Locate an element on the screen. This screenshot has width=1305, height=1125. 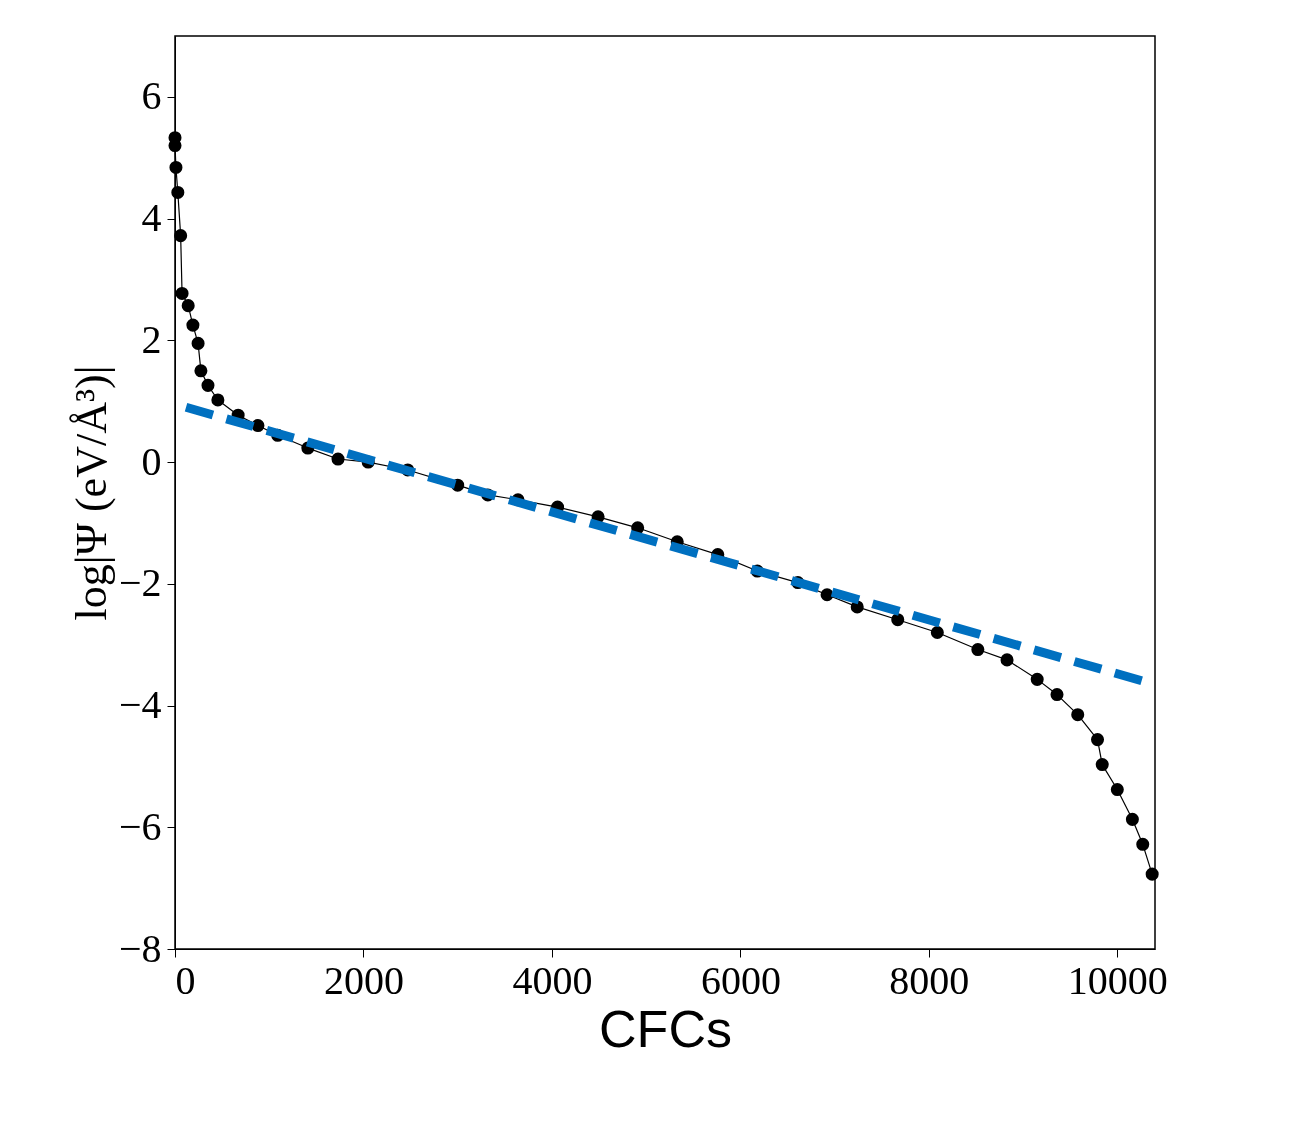
y-tick-label: 0 is located at coordinates (151, 461).